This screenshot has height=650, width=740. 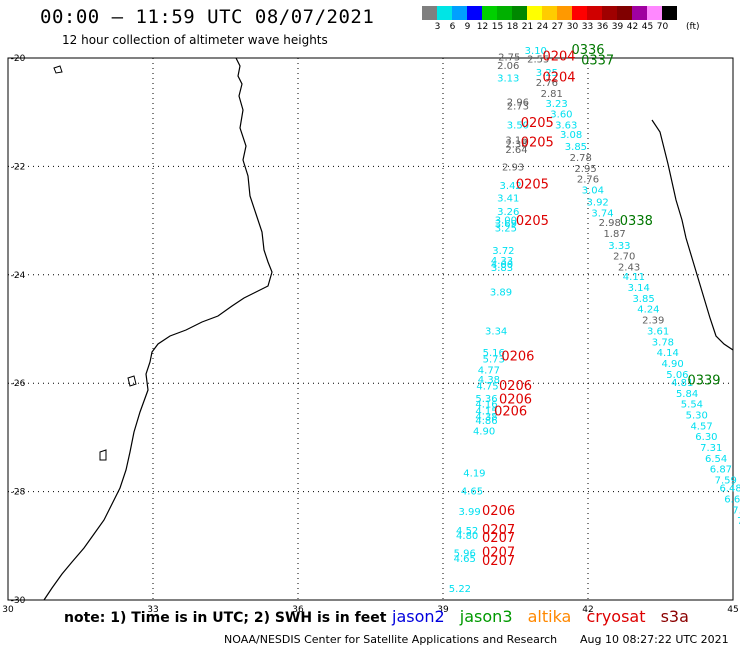 I want to click on wave-height-value: 3.74, so click(x=602, y=213).